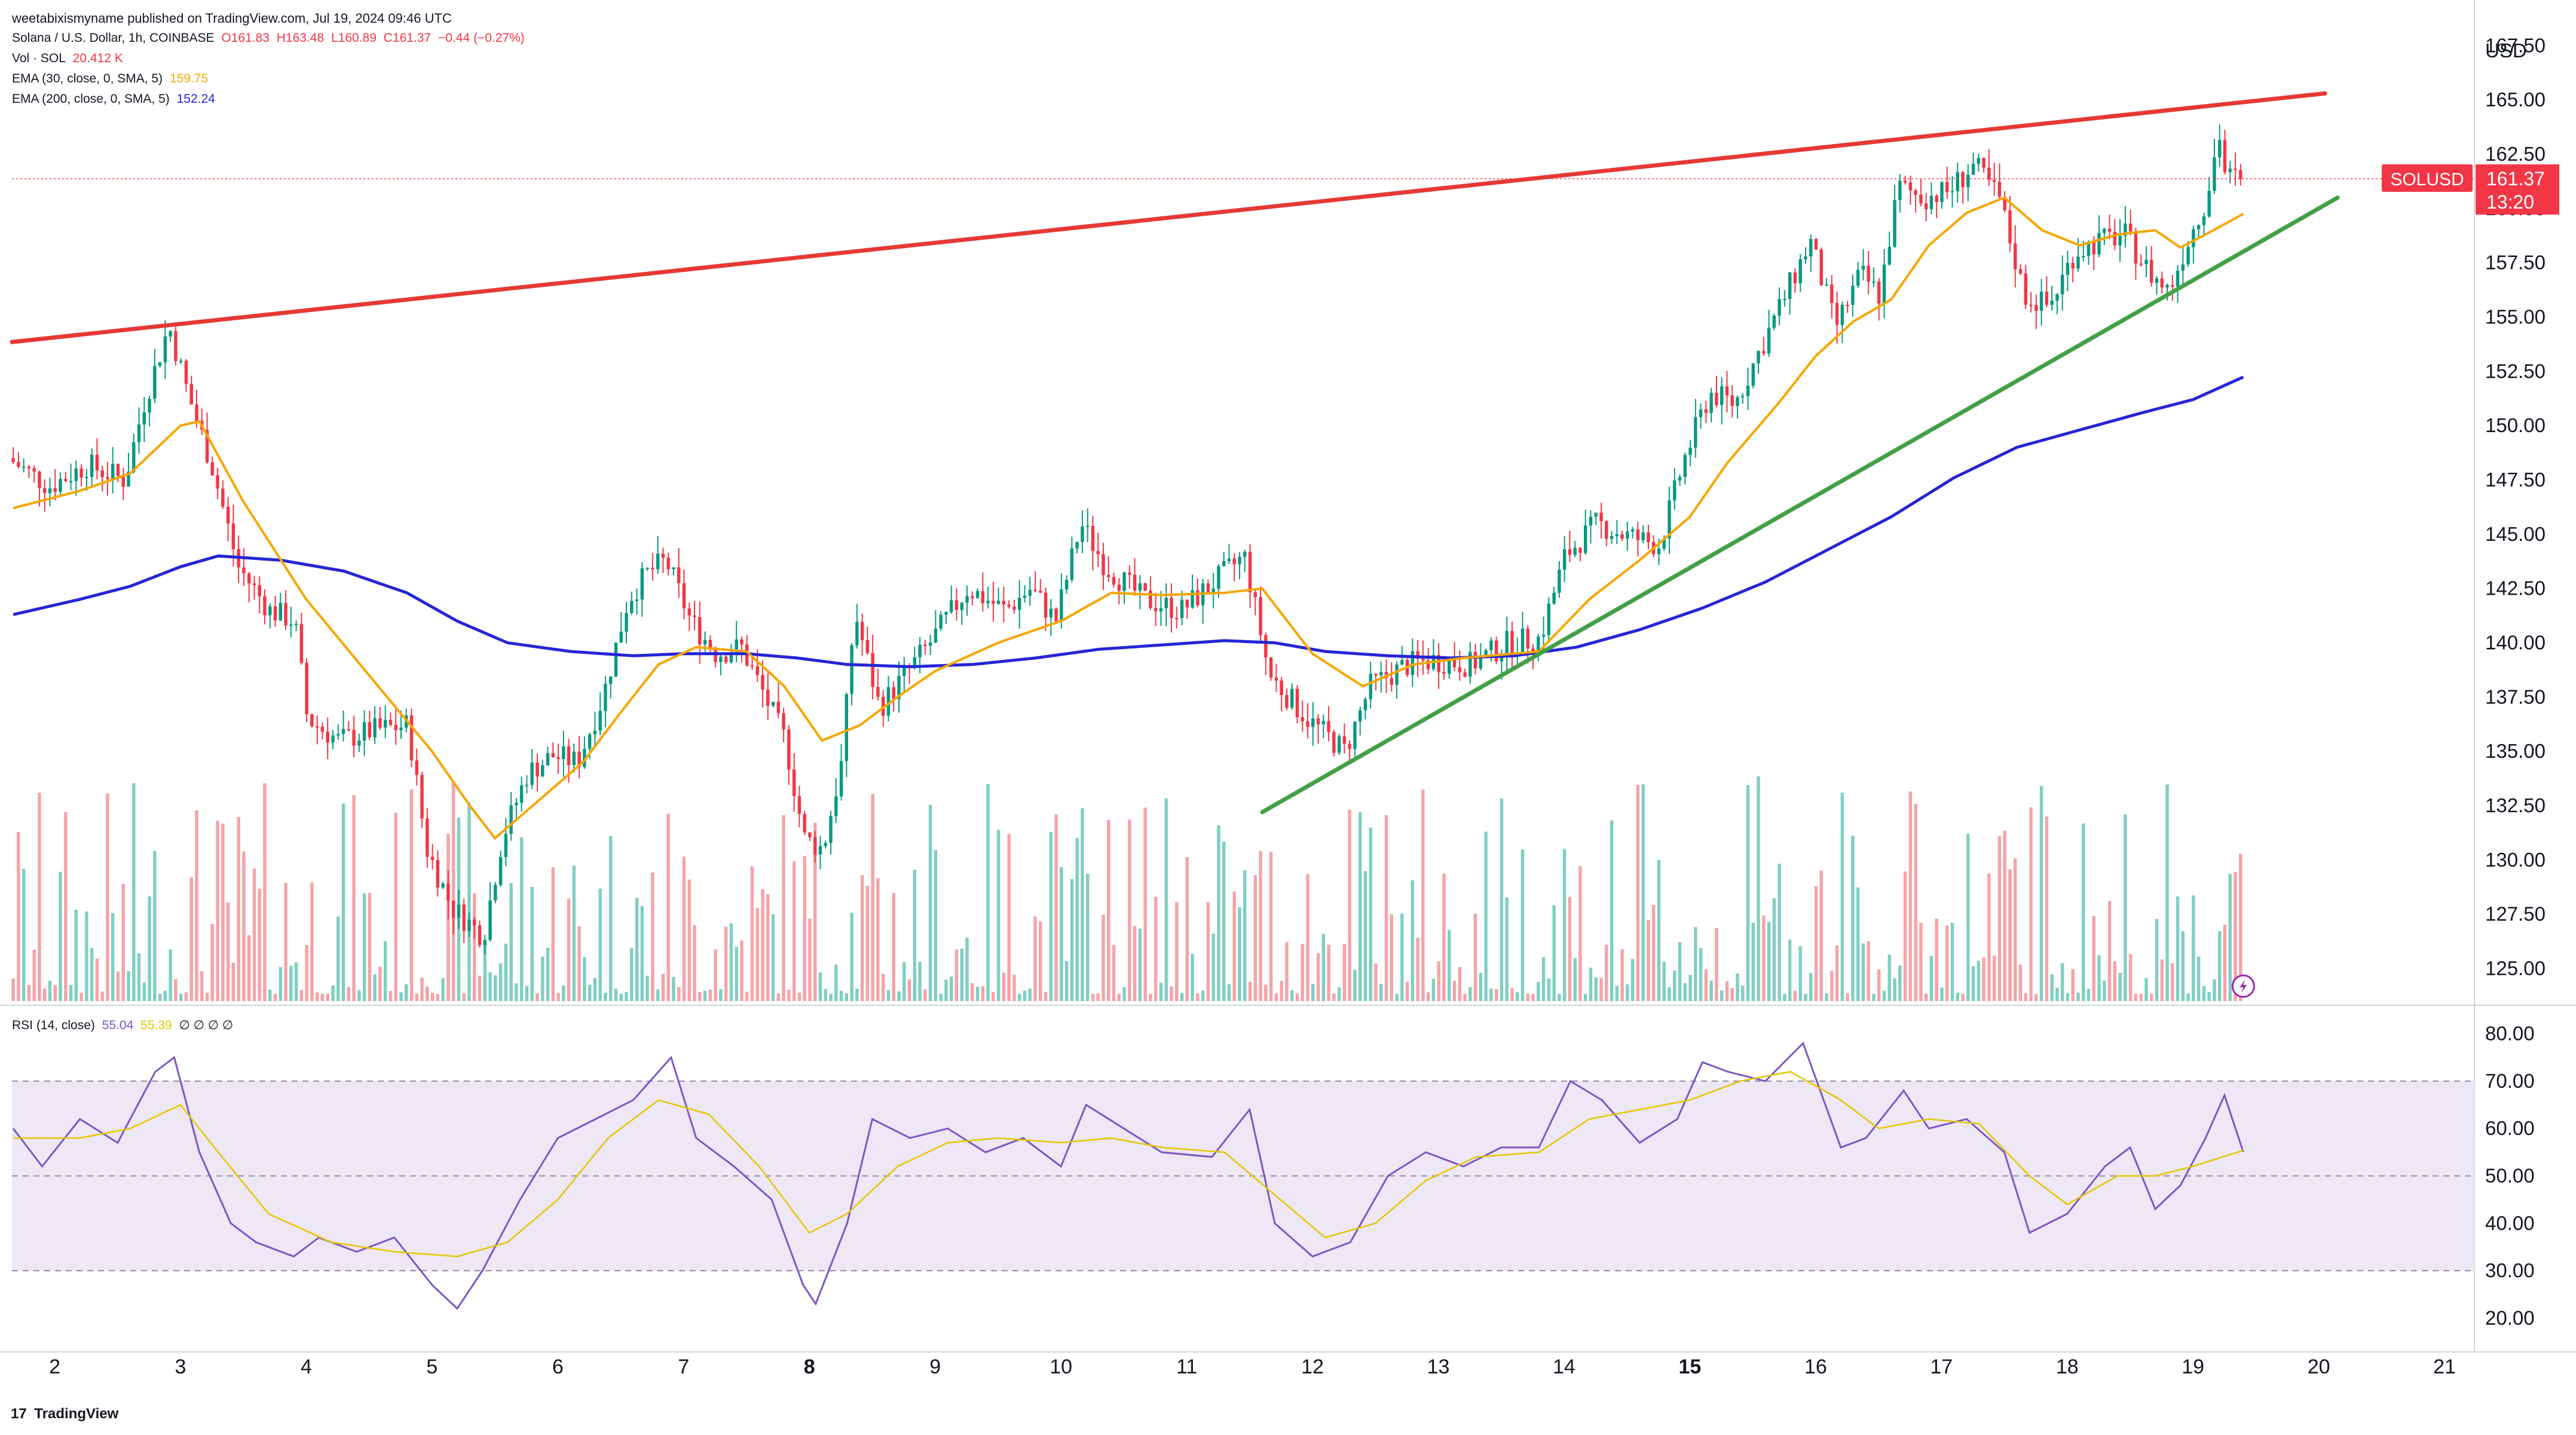  Describe the element at coordinates (113, 38) in the screenshot. I see `symbol-name: Solana / U.S. Dollar, 1h, COINBASE` at that location.